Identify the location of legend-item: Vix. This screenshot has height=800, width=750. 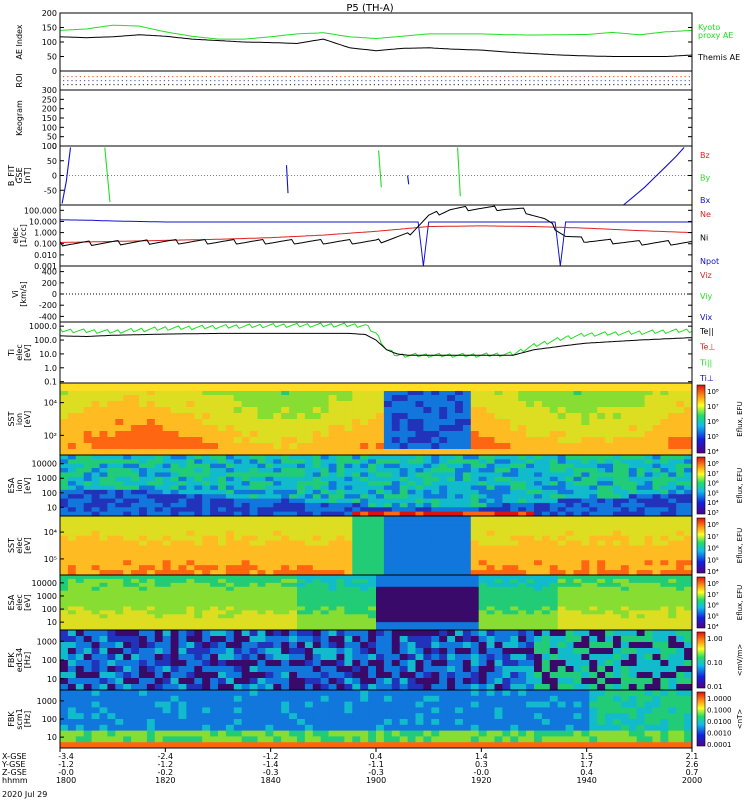
(706, 317).